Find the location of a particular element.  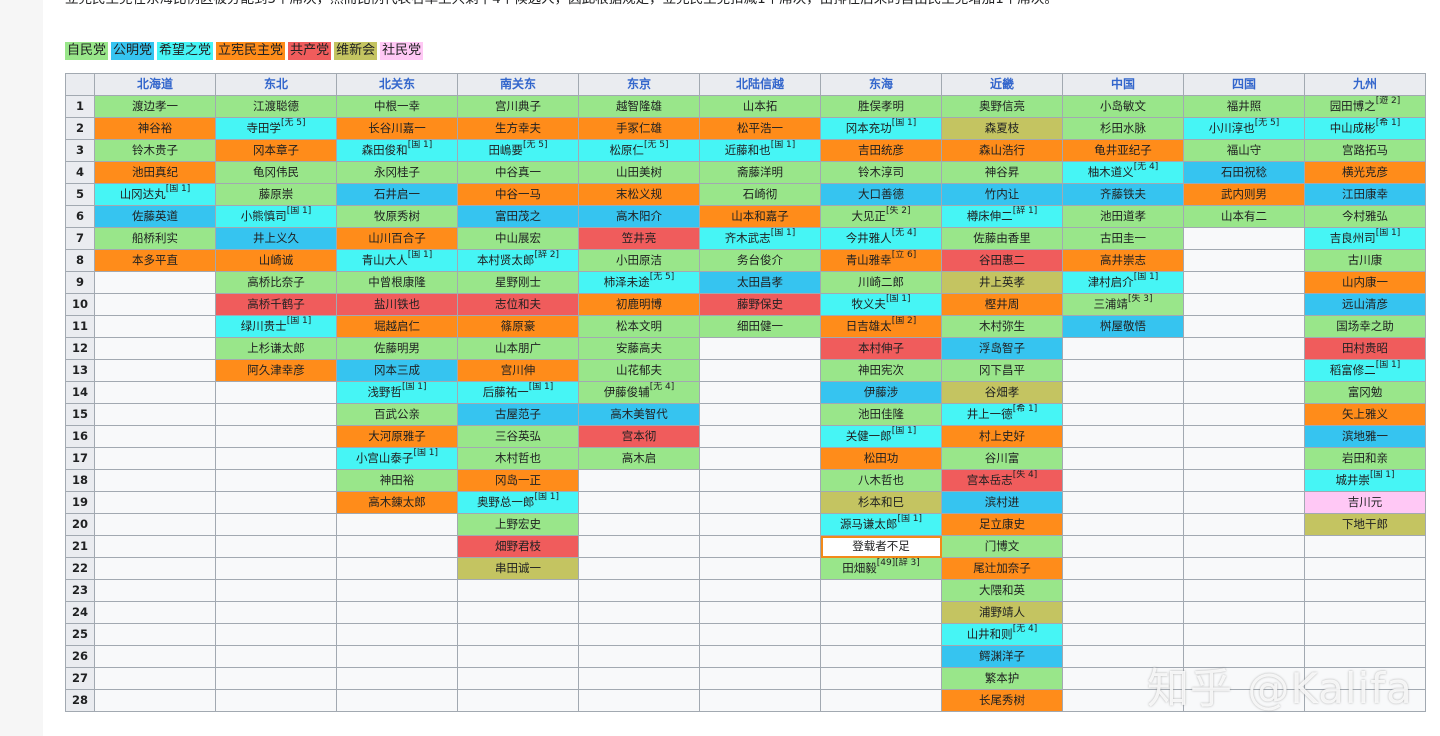

candidate-name: 上野宏史 is located at coordinates (518, 524).